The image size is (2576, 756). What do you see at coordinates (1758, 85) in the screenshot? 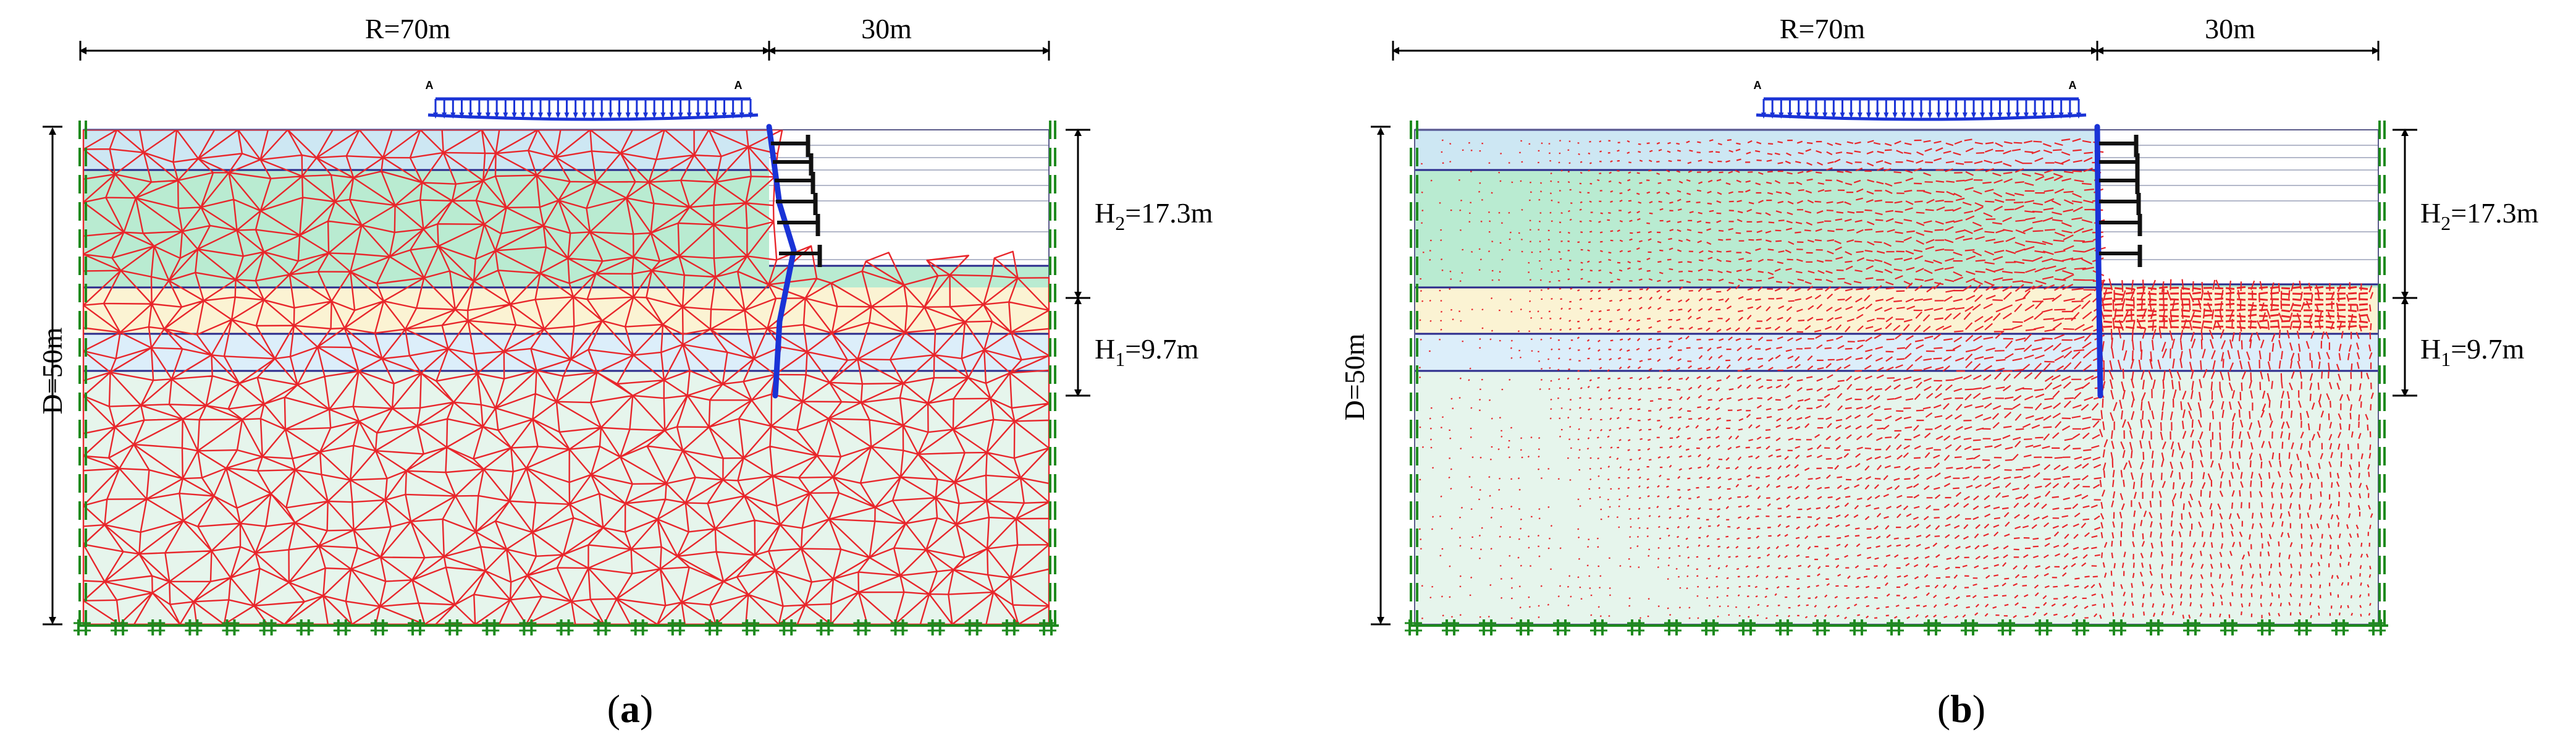
I see `panel-b-load-label-left: A` at bounding box center [1758, 85].